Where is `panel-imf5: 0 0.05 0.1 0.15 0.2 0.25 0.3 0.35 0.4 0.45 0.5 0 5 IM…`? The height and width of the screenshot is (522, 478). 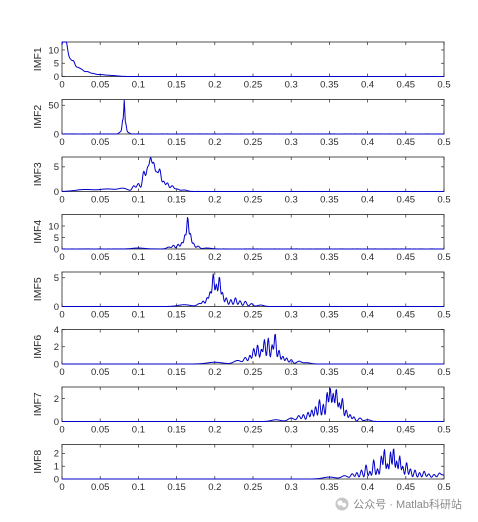 panel-imf5: 0 0.05 0.1 0.15 0.2 0.25 0.3 0.35 0.4 0.45 0.5 0 5 IM… is located at coordinates (241, 296).